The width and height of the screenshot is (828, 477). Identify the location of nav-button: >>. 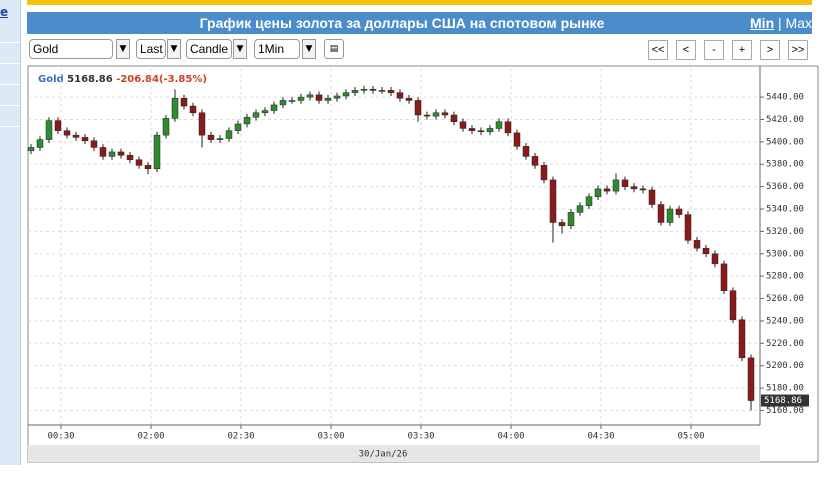
(798, 50).